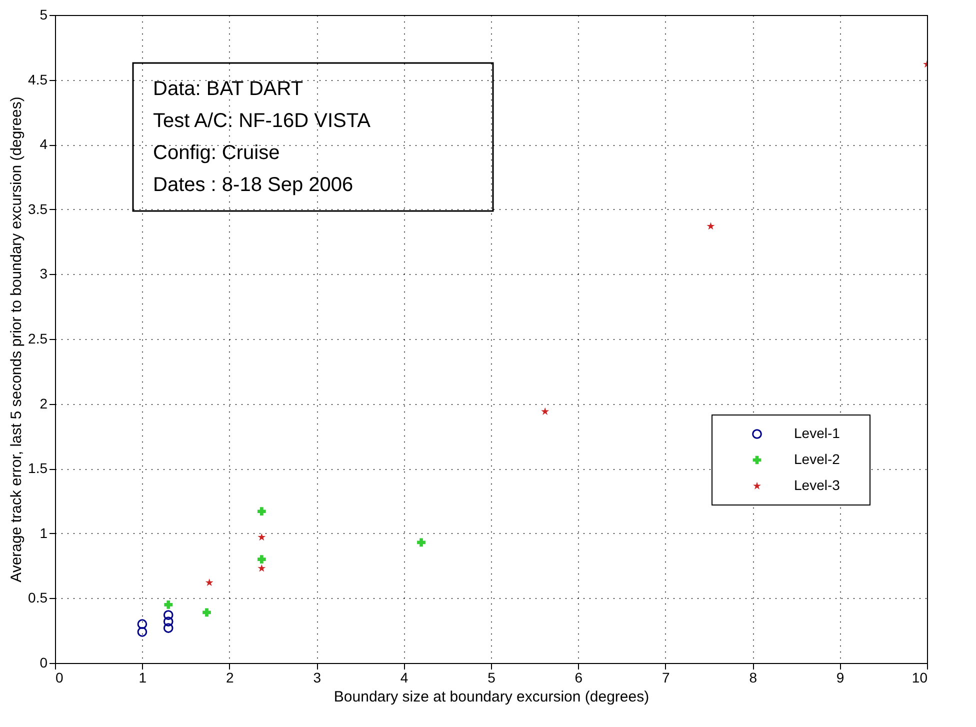 Image resolution: width=976 pixels, height=727 pixels. What do you see at coordinates (817, 459) in the screenshot?
I see `legend-label: Level-2` at bounding box center [817, 459].